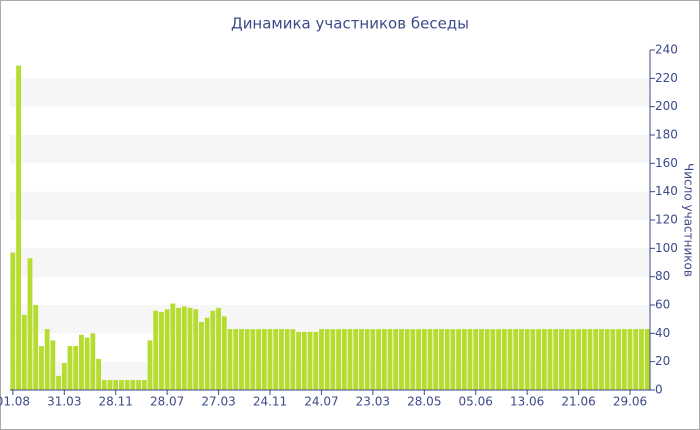  What do you see at coordinates (666, 191) in the screenshot?
I see `y-tick-label: 140` at bounding box center [666, 191].